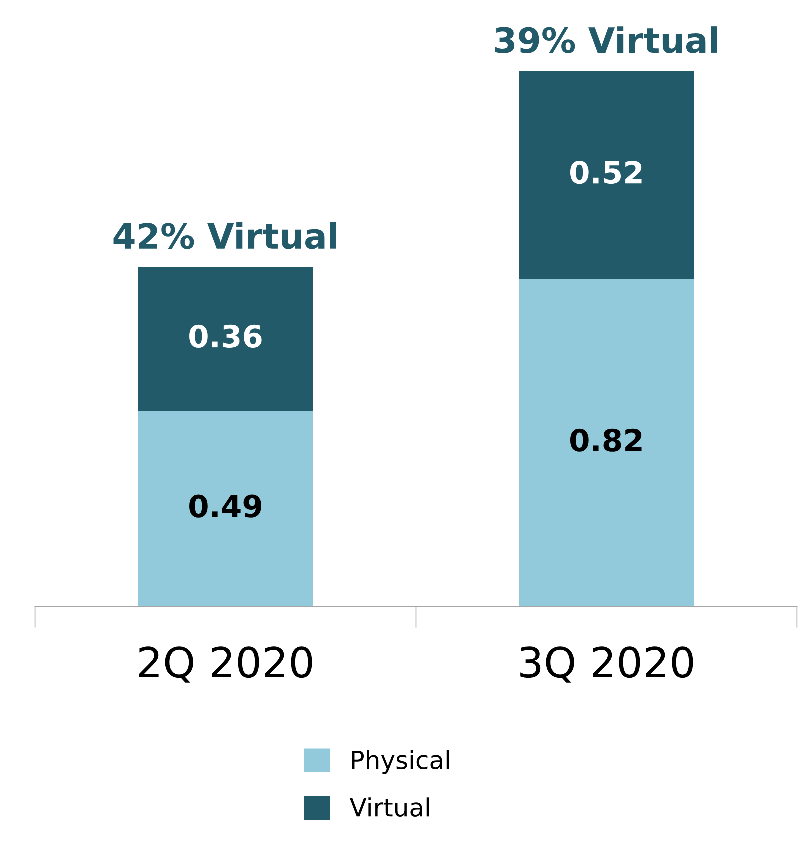  Describe the element at coordinates (401, 762) in the screenshot. I see `legend-label: Physical` at that location.